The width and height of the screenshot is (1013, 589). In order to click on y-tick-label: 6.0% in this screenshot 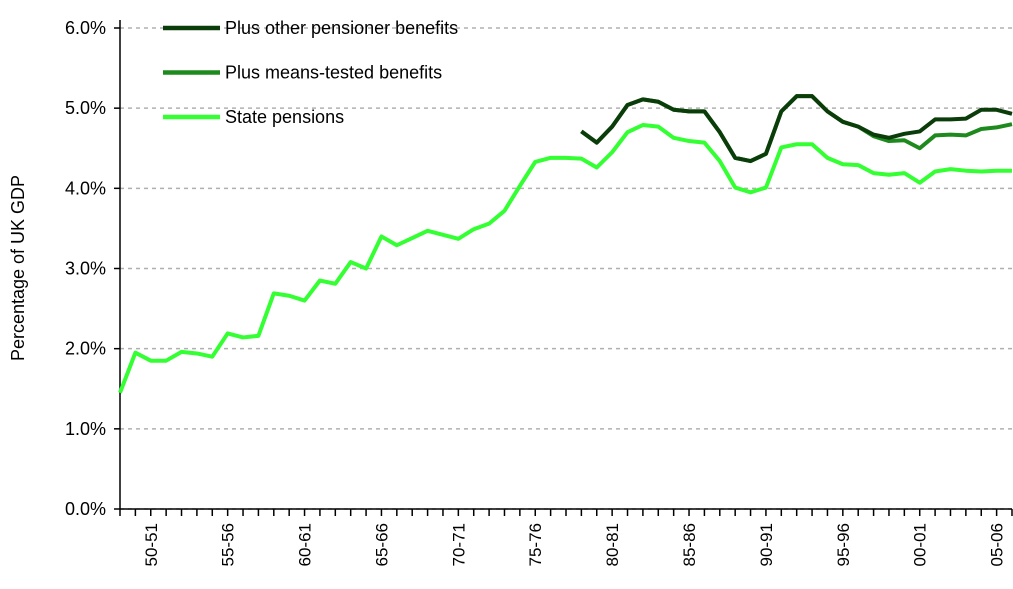, I will do `click(85, 28)`.